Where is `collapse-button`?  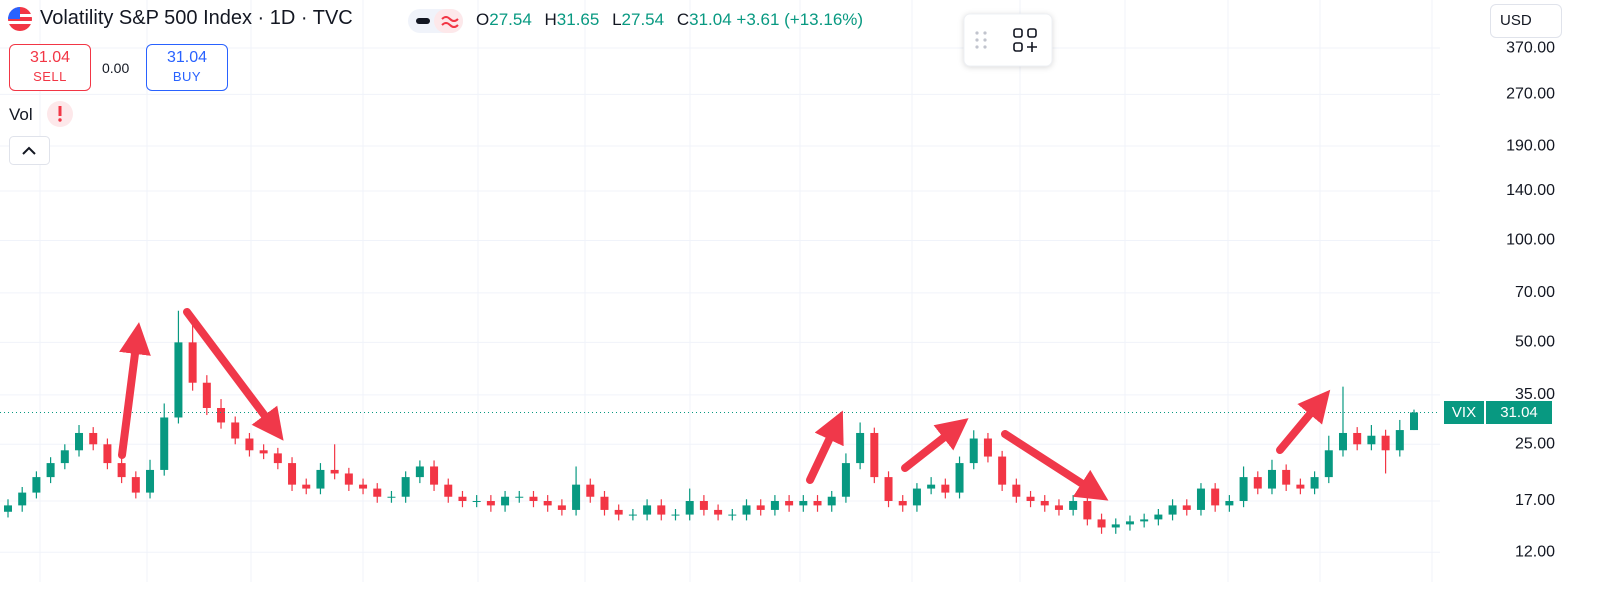
collapse-button is located at coordinates (29, 150).